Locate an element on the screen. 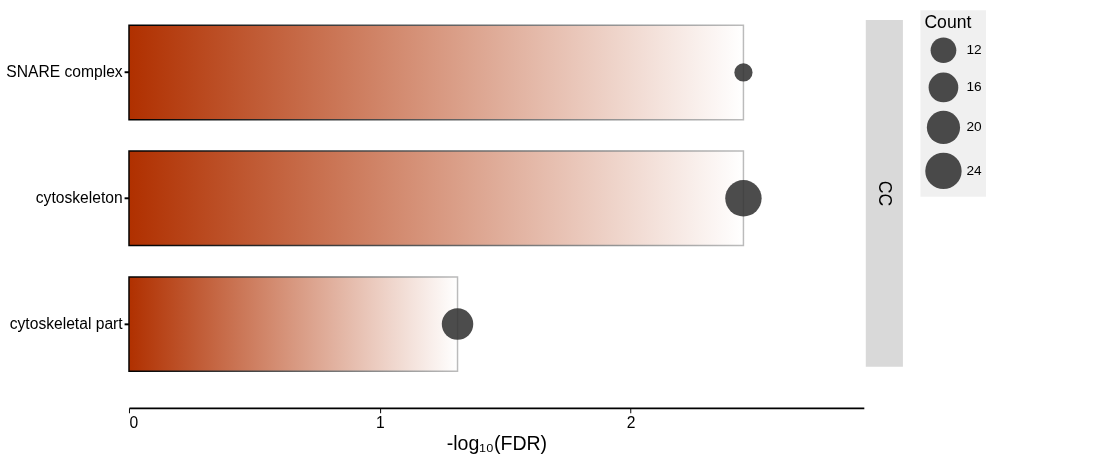 This screenshot has width=1113, height=474. legend-label: 20 is located at coordinates (974, 127).